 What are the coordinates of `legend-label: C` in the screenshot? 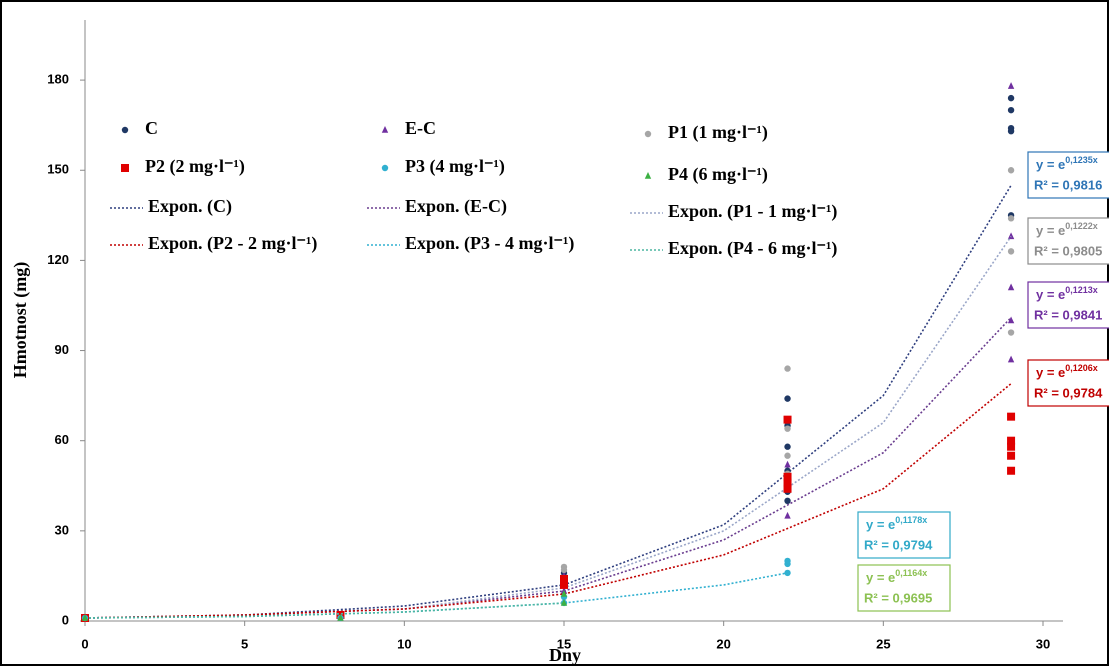 It's located at (151, 128).